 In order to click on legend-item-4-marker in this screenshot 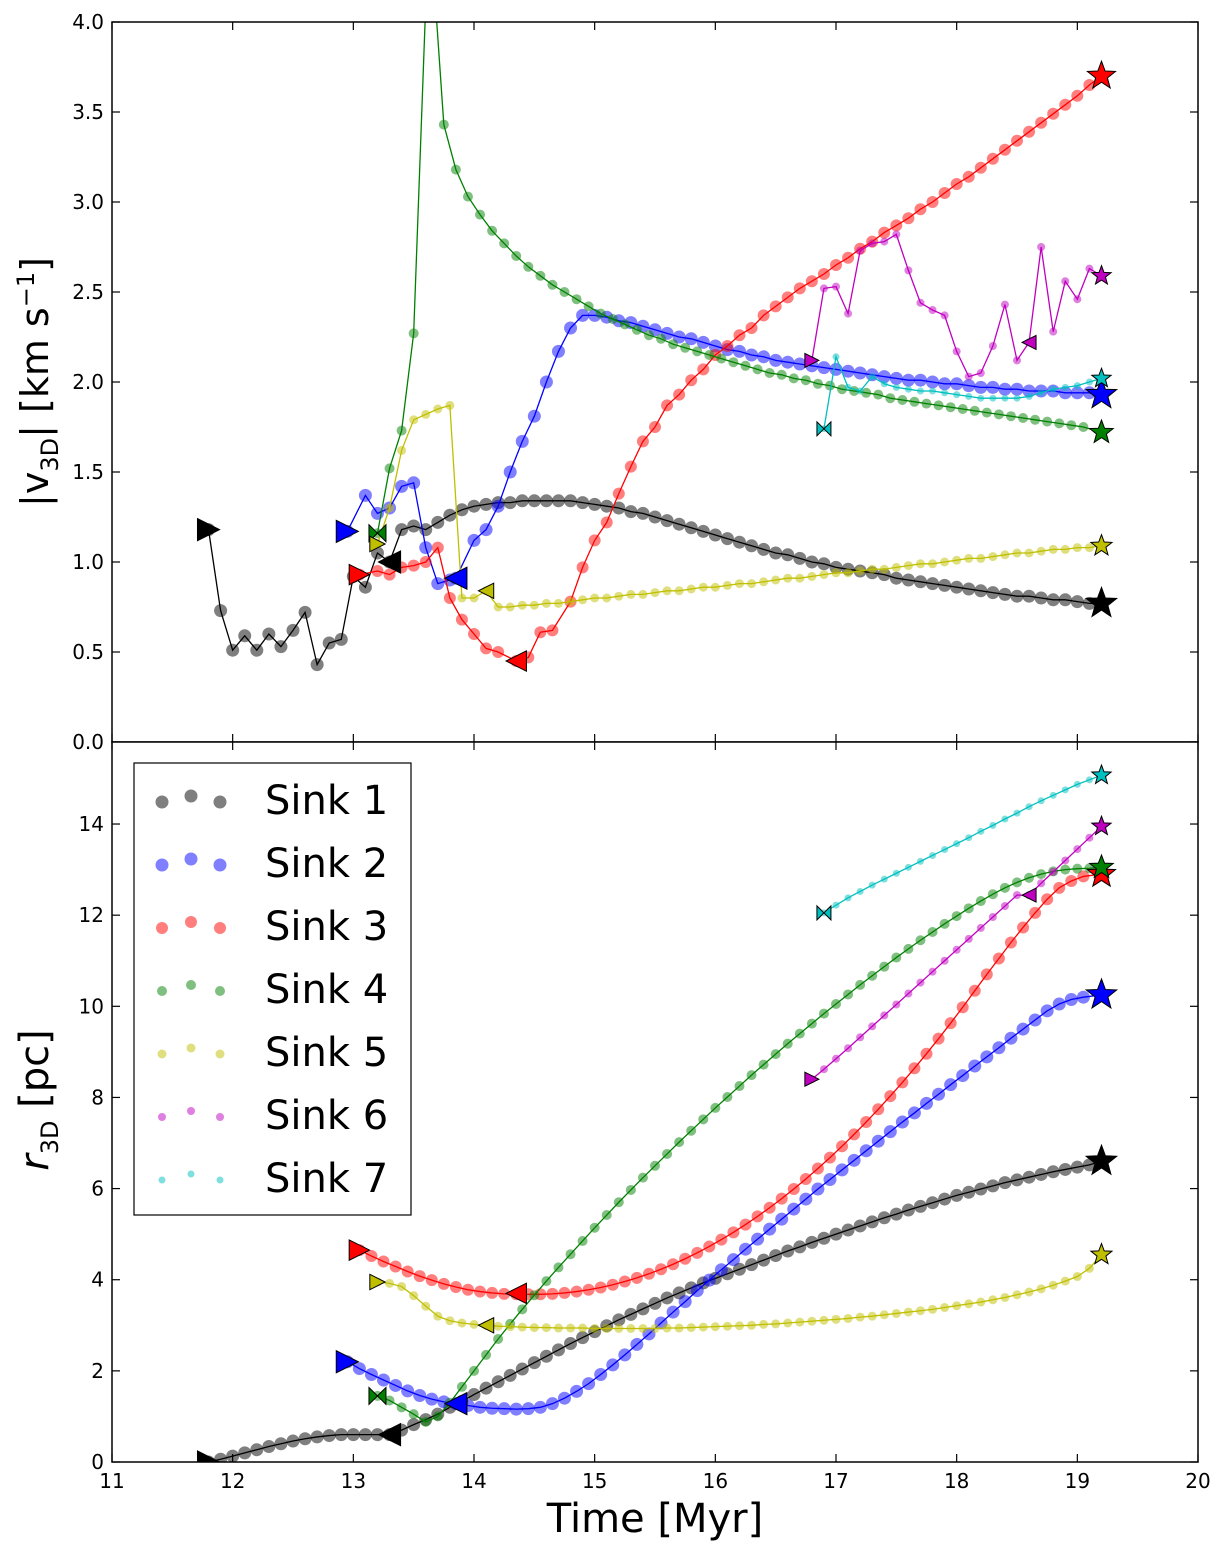, I will do `click(191, 985)`.